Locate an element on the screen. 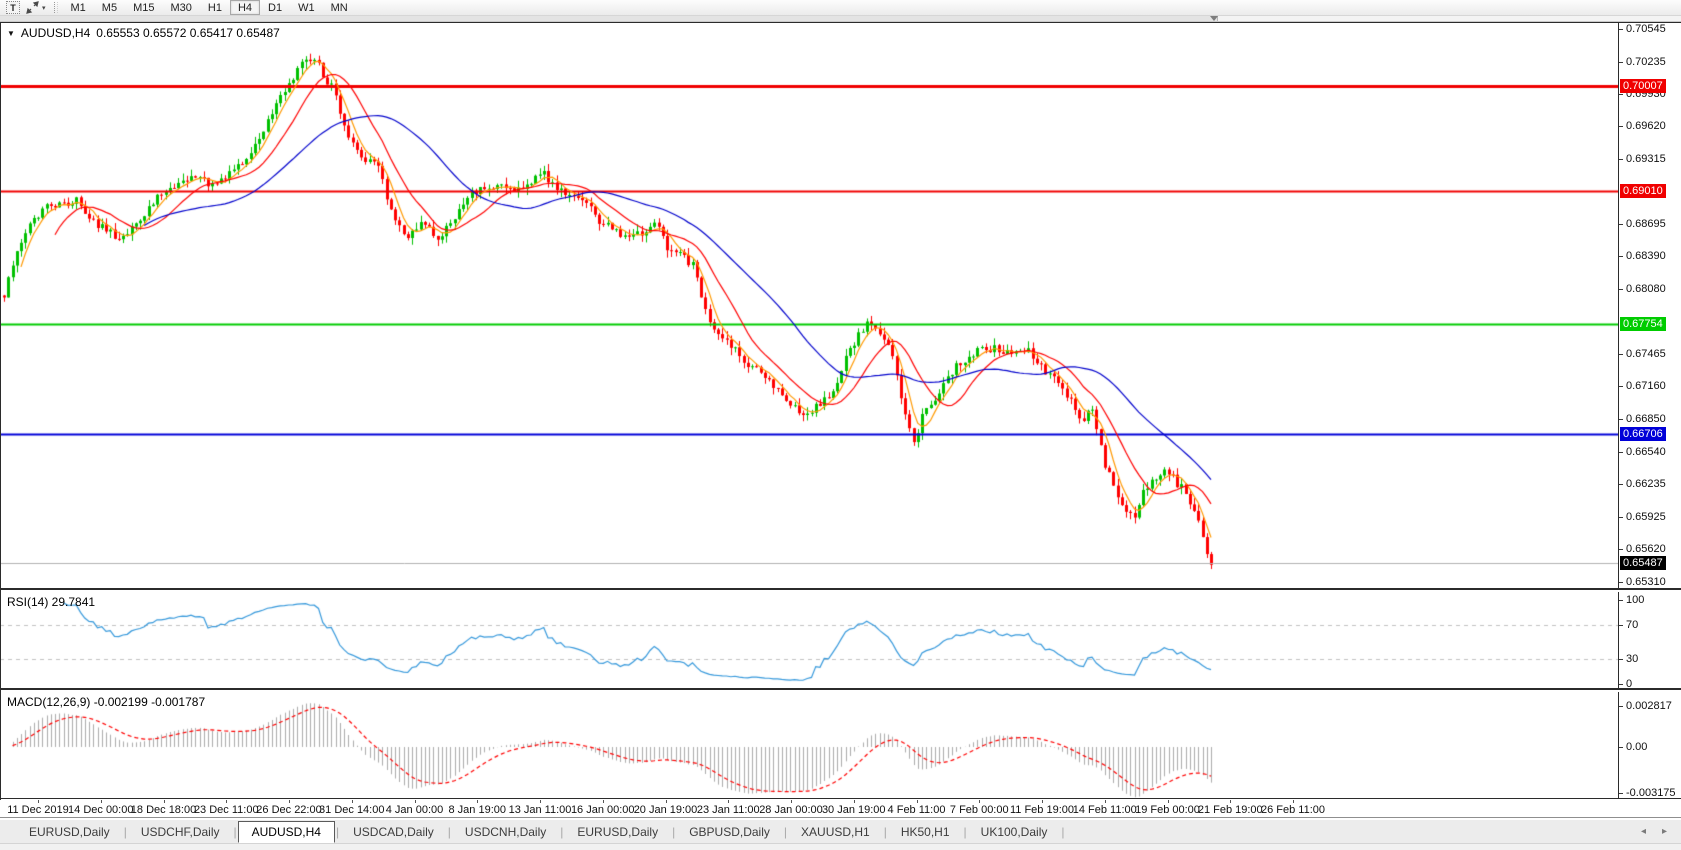 Image resolution: width=1681 pixels, height=850 pixels. time-axis-label: 13 Jan 11:00 is located at coordinates (540, 810).